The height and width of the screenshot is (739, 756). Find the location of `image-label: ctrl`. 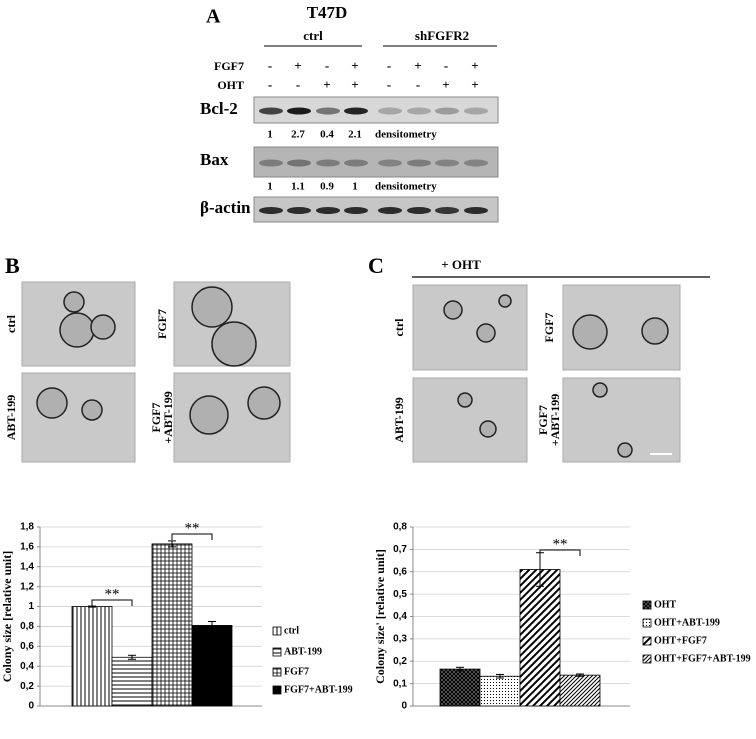

image-label: ctrl is located at coordinates (399, 327).